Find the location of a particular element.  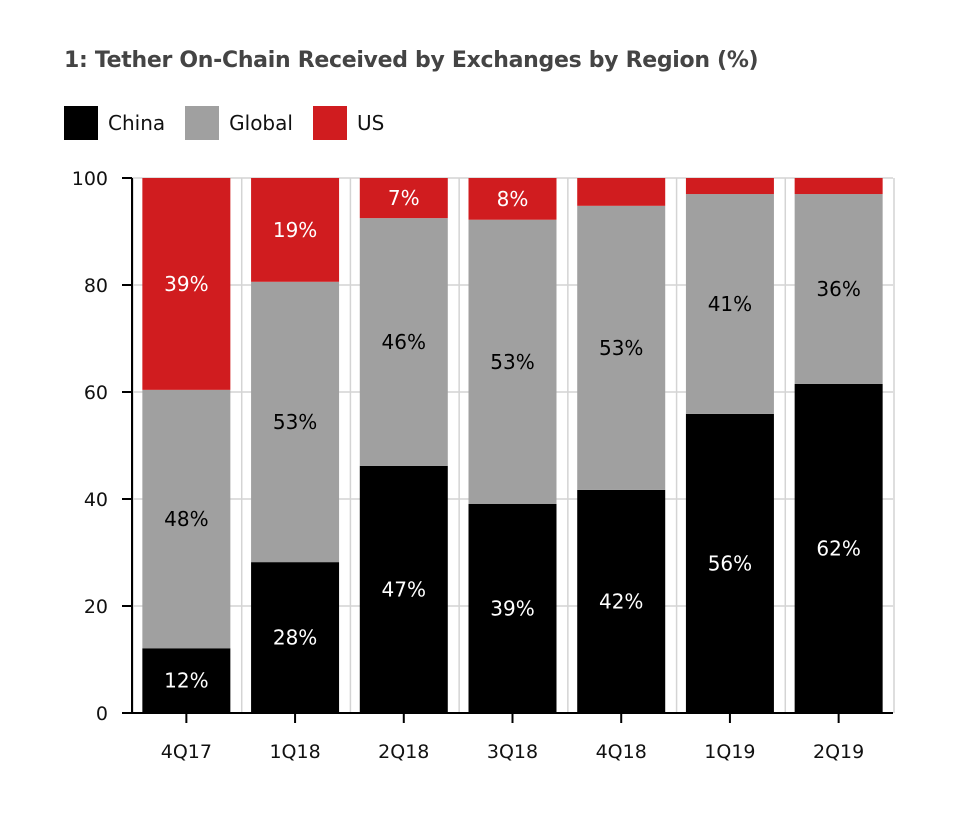

x-tick-label: 1Q18 is located at coordinates (294, 752).